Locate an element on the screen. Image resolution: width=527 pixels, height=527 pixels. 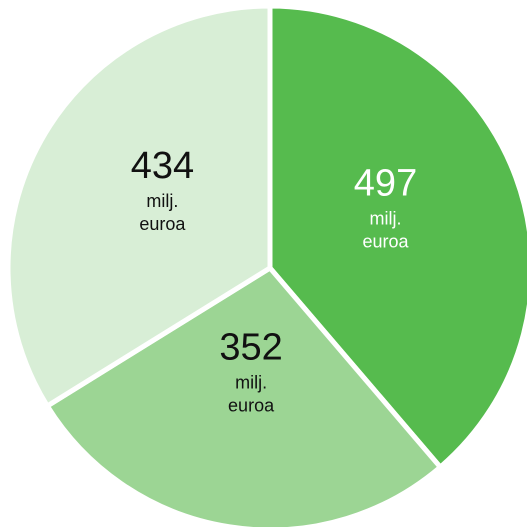
slice-label-2: 434 milj. euroa is located at coordinates (162, 189).